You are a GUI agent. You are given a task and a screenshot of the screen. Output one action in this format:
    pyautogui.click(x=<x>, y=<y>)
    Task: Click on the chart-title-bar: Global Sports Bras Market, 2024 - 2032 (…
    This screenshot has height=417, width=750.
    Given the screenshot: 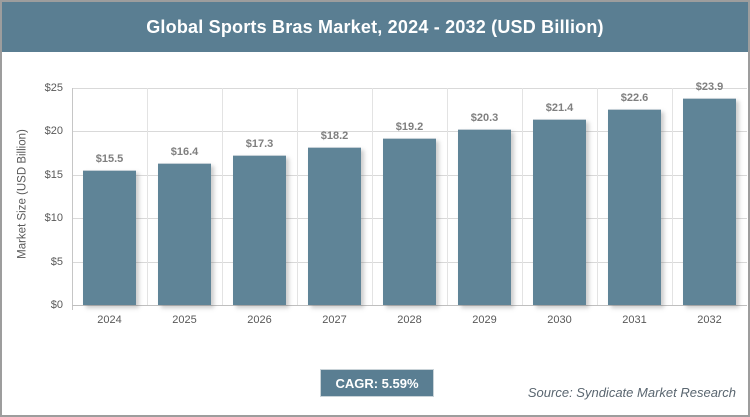 What is the action you would take?
    pyautogui.click(x=375, y=27)
    